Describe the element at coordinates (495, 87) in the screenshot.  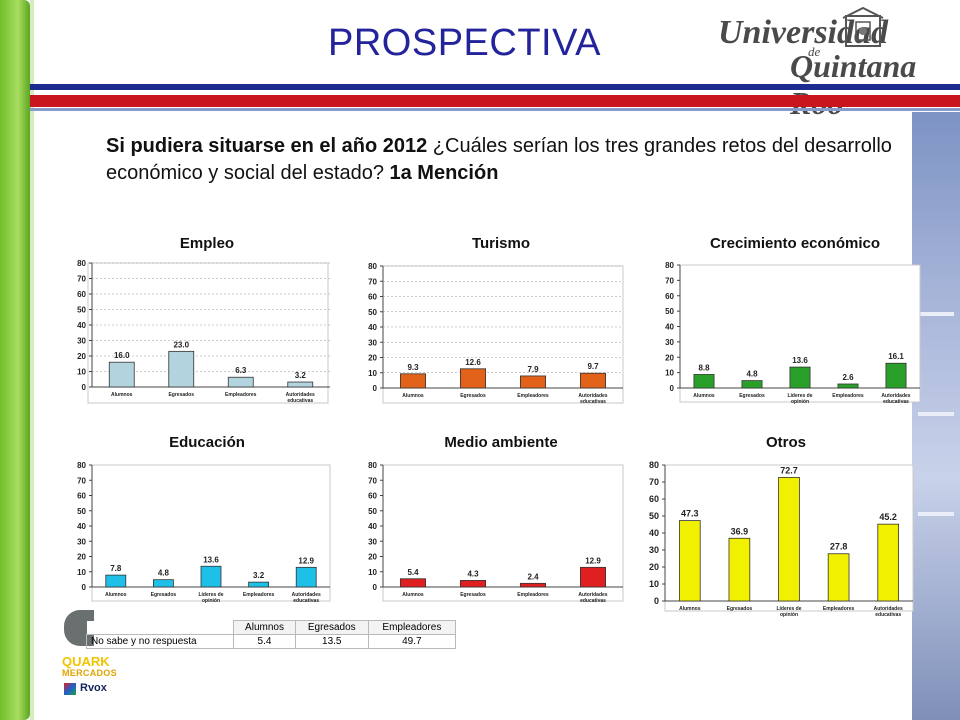
I see `header-stripe-blue` at that location.